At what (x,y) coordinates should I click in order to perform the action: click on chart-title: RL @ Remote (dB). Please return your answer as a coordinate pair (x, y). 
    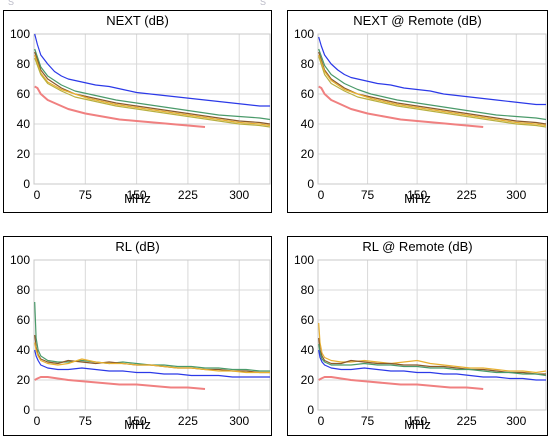
    Looking at the image, I should click on (417, 246).